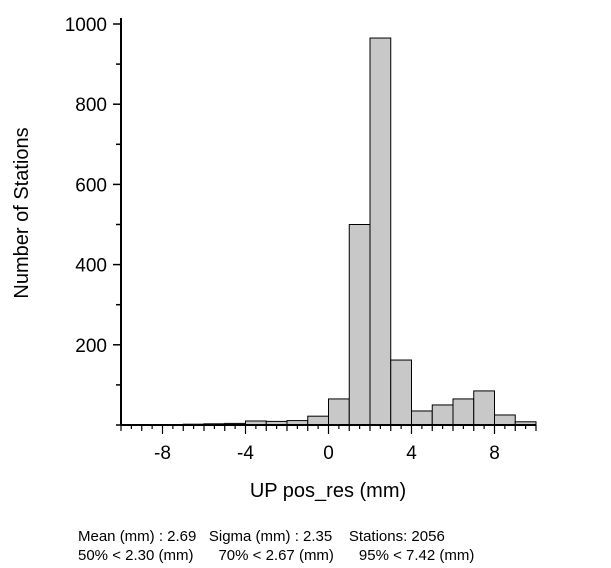 The height and width of the screenshot is (568, 611). Describe the element at coordinates (91, 266) in the screenshot. I see `y-tick-label: 400` at that location.